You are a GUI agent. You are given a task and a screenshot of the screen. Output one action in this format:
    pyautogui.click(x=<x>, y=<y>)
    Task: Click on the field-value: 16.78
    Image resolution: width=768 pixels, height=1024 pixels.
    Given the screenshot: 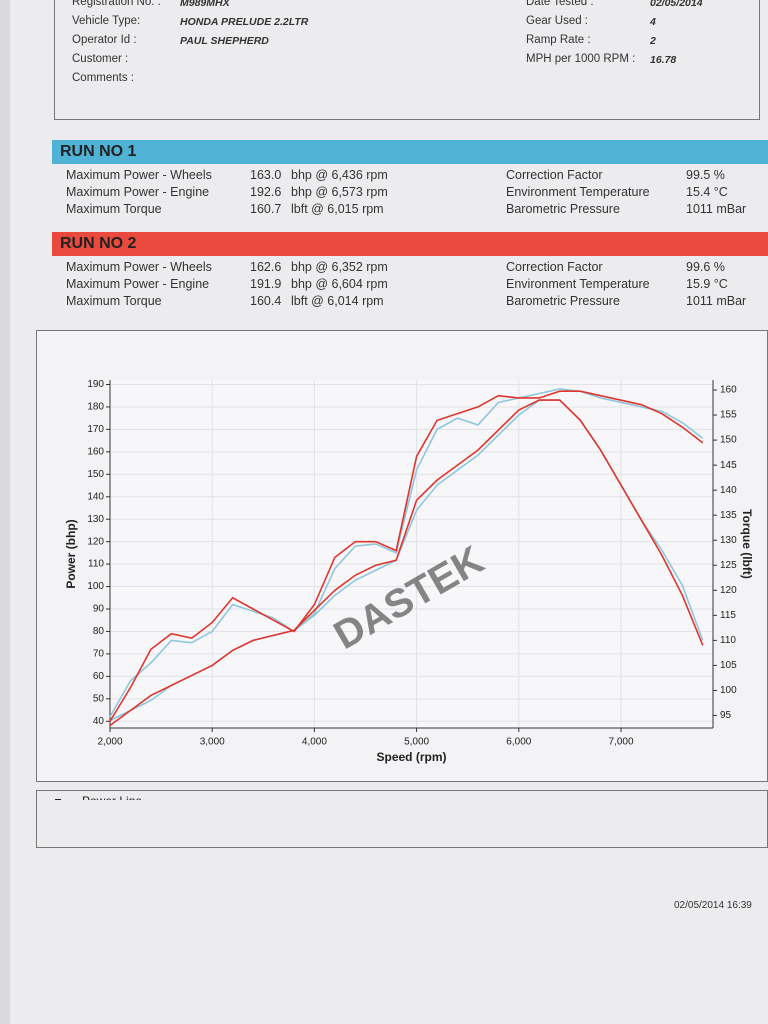 What is the action you would take?
    pyautogui.click(x=663, y=60)
    